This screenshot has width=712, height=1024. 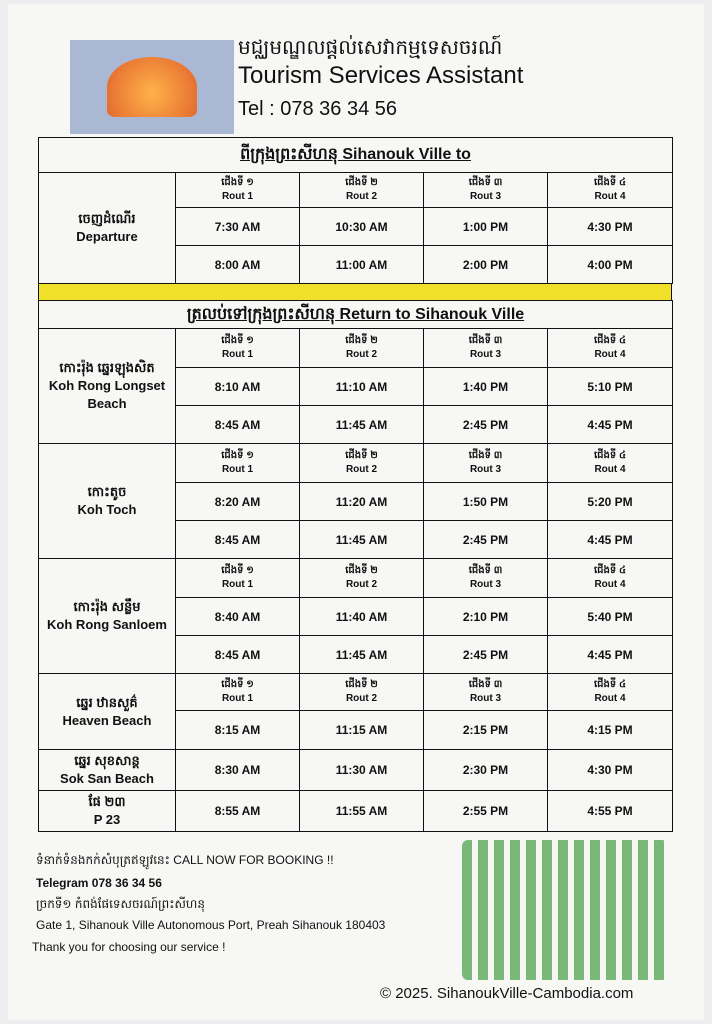 What do you see at coordinates (361, 770) in the screenshot?
I see `time-cell: 11:30 AM` at bounding box center [361, 770].